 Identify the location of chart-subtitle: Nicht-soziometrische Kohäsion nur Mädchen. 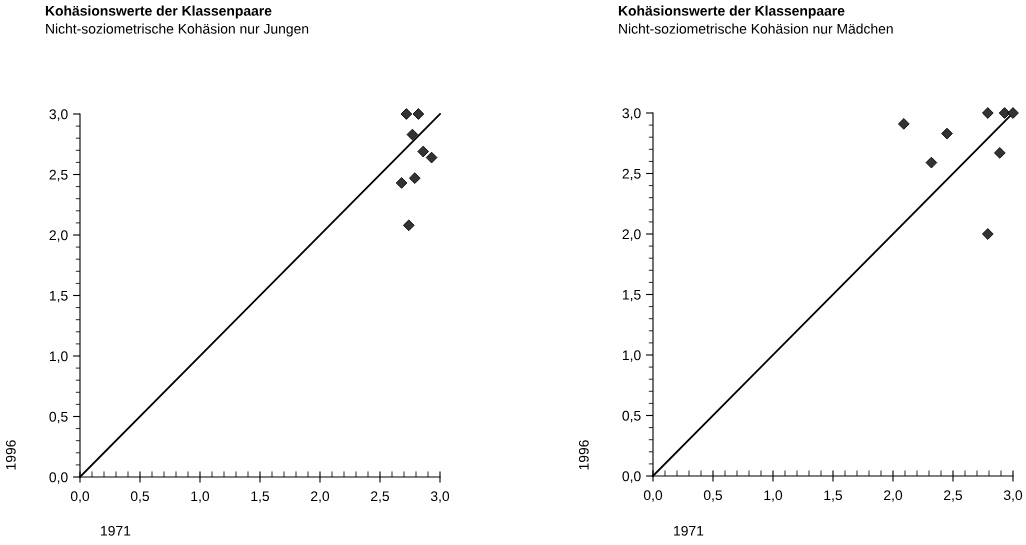
(756, 28).